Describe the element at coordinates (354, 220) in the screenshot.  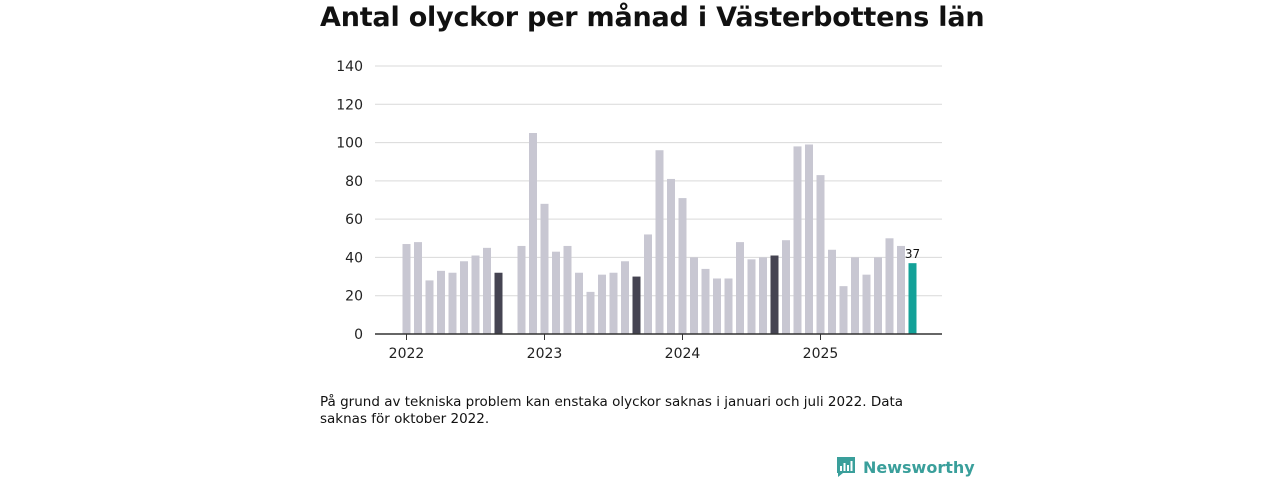
I see `y-tick-label: 60` at that location.